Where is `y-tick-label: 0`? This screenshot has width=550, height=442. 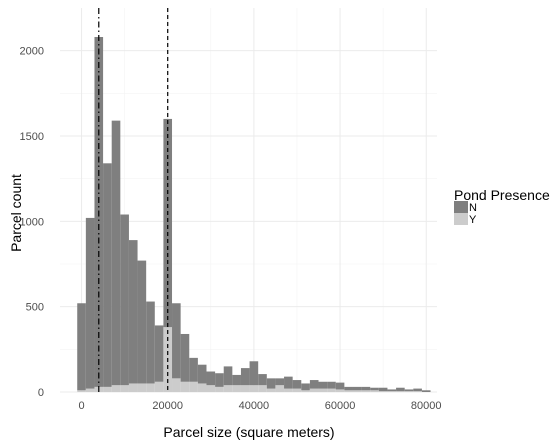
y-tick-label: 0 is located at coordinates (41, 393).